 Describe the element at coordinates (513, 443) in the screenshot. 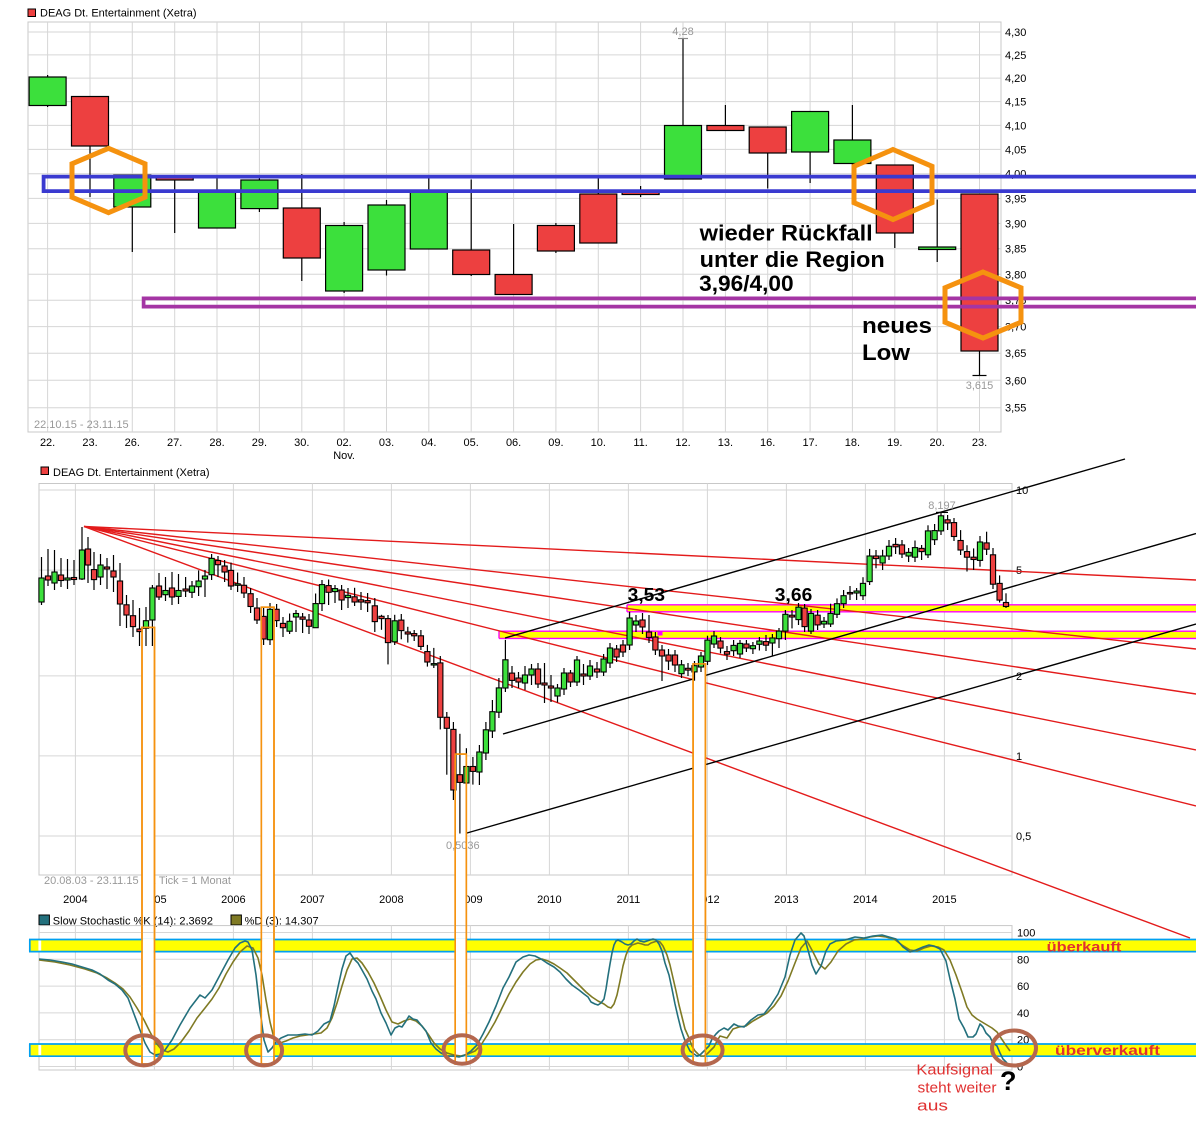

I see `svg-text: 06.` at that location.